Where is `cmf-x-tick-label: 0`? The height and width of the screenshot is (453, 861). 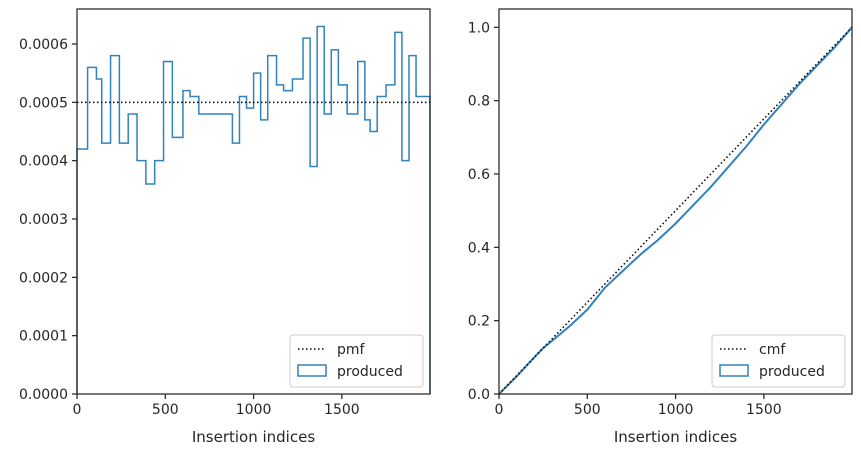
cmf-x-tick-label: 0 is located at coordinates (499, 410).